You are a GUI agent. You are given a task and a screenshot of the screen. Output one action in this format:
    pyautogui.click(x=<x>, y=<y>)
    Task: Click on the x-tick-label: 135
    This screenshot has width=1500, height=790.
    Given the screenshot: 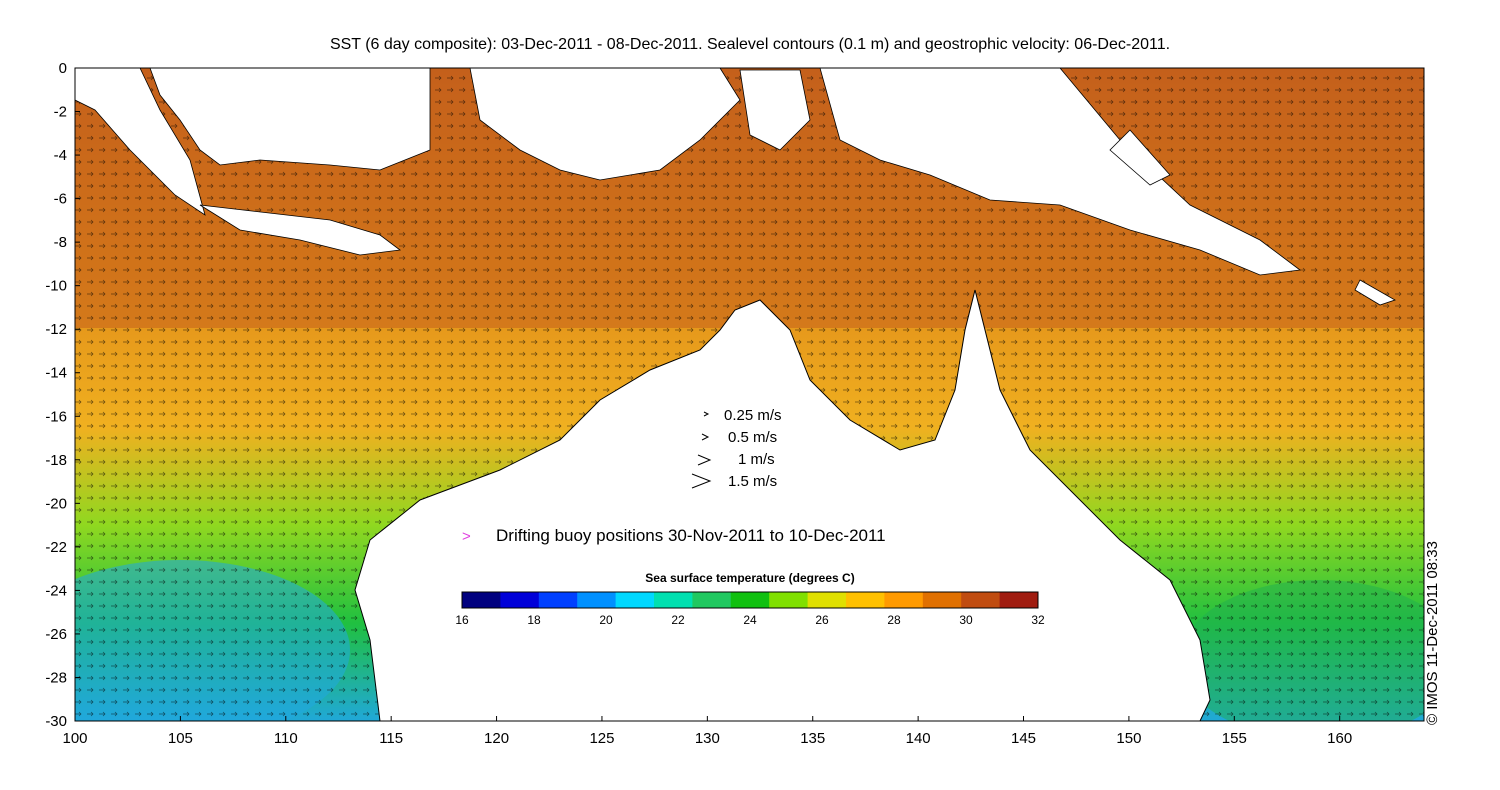 What is the action you would take?
    pyautogui.click(x=812, y=738)
    